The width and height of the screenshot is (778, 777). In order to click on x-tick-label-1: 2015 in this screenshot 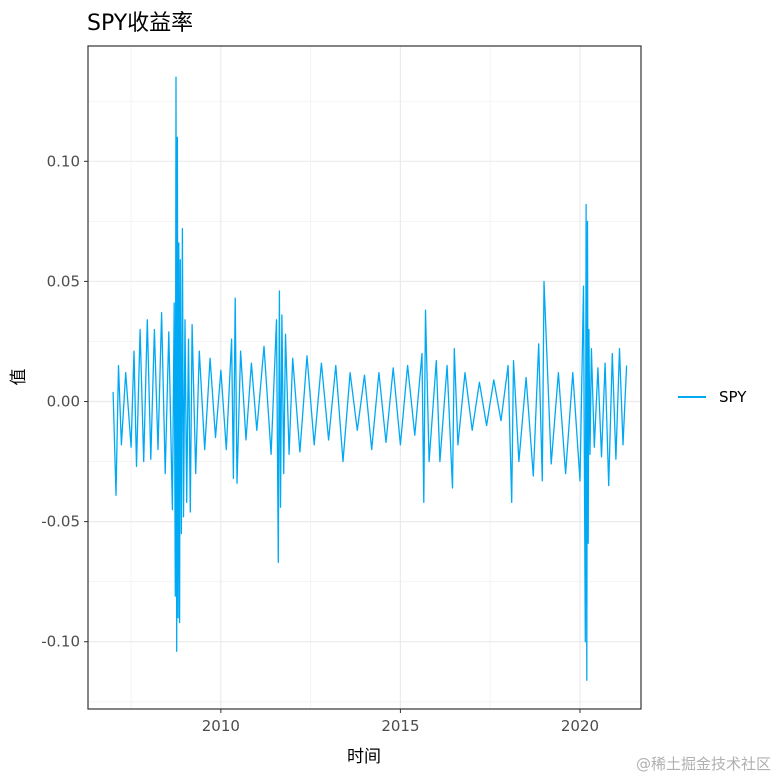, I will do `click(400, 726)`.